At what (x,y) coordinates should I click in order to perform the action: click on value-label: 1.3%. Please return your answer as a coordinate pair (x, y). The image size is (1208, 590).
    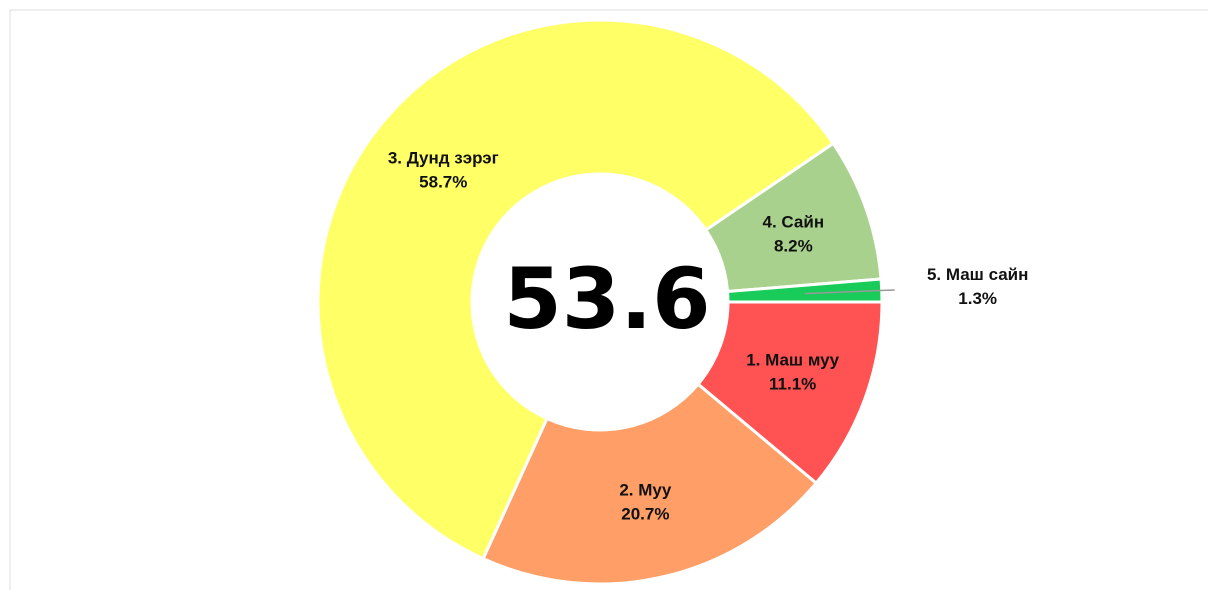
    Looking at the image, I should click on (977, 298).